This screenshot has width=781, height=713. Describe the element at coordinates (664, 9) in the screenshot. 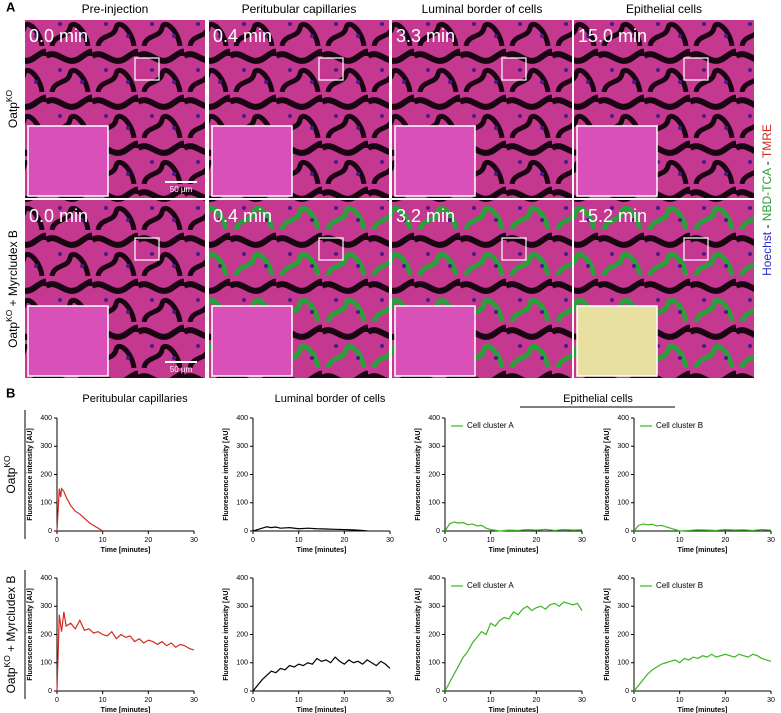

I see `column-header: Epithelial cells` at that location.